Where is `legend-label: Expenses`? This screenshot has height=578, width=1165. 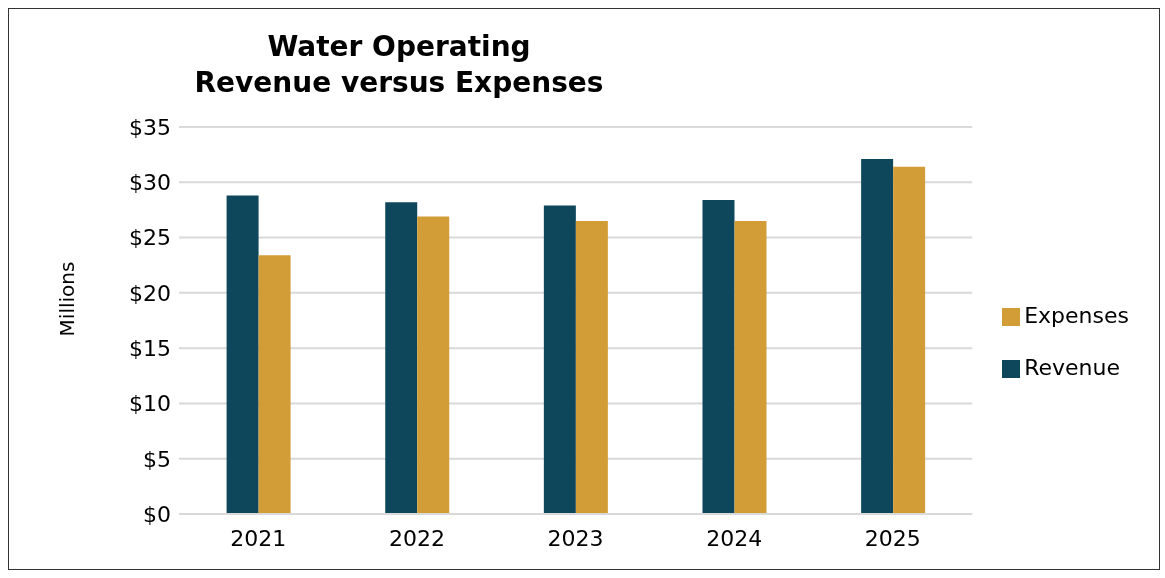
legend-label: Expenses is located at coordinates (1076, 315).